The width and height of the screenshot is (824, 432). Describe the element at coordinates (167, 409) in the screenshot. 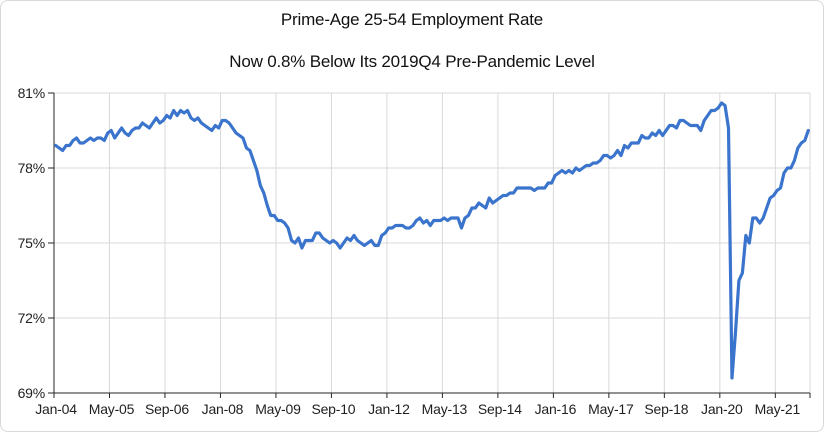

I see `x-tick-label: Sep-06` at that location.